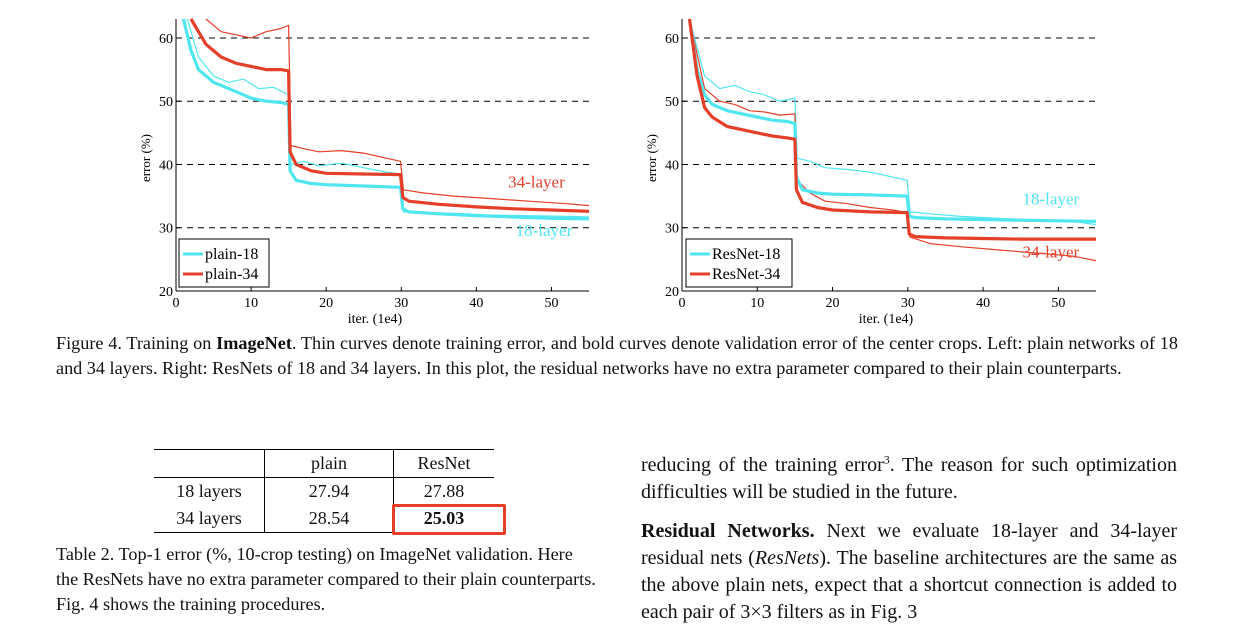 The width and height of the screenshot is (1242, 629). Describe the element at coordinates (169, 343) in the screenshot. I see `figure-caption-text: Training on` at that location.